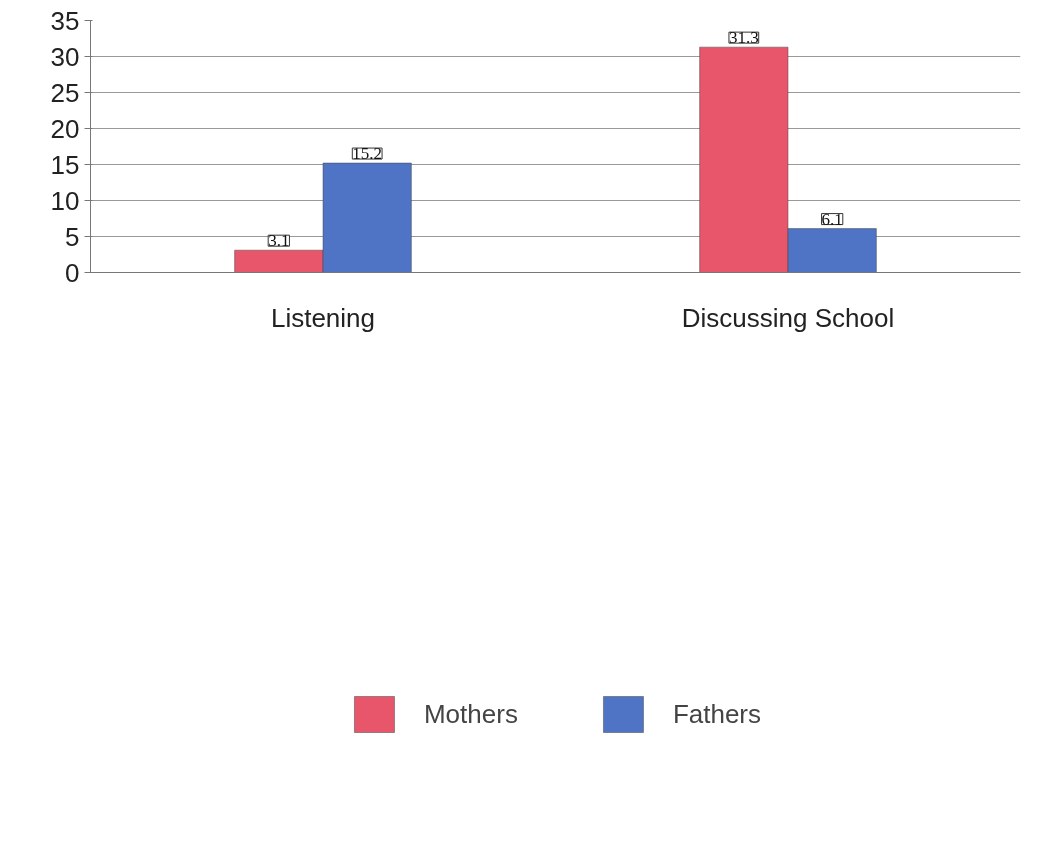 This screenshot has width=1044, height=860. Describe the element at coordinates (65, 200) in the screenshot. I see `y-tick-label: 10` at that location.